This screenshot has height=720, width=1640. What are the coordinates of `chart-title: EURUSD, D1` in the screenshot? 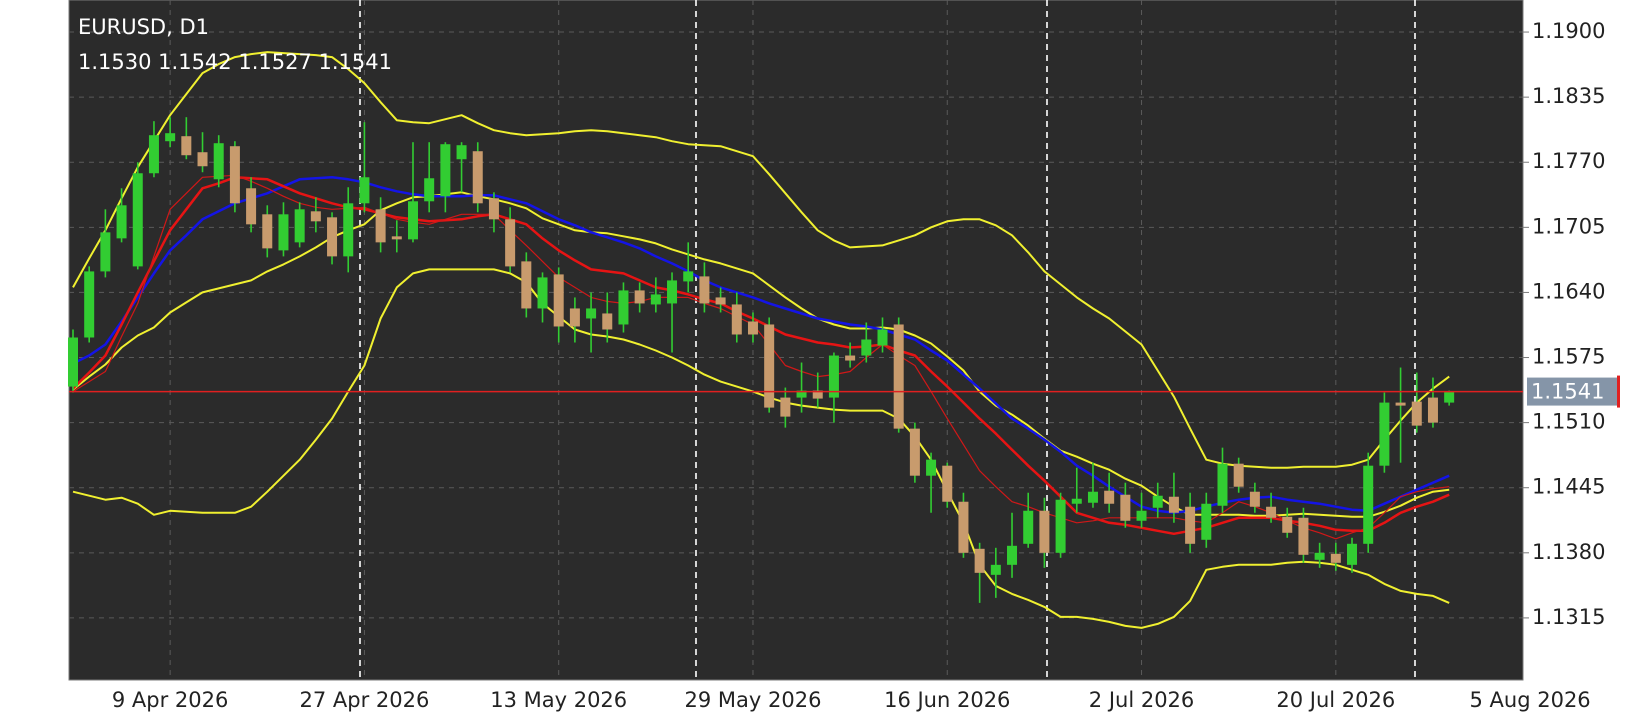 It's located at (143, 27).